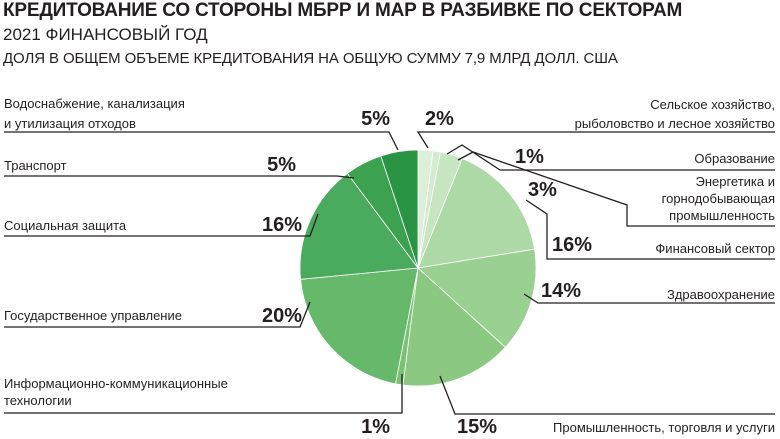 This screenshot has height=439, width=780. What do you see at coordinates (116, 383) in the screenshot?
I see `category-label: Информационно-коммуникационные` at bounding box center [116, 383].